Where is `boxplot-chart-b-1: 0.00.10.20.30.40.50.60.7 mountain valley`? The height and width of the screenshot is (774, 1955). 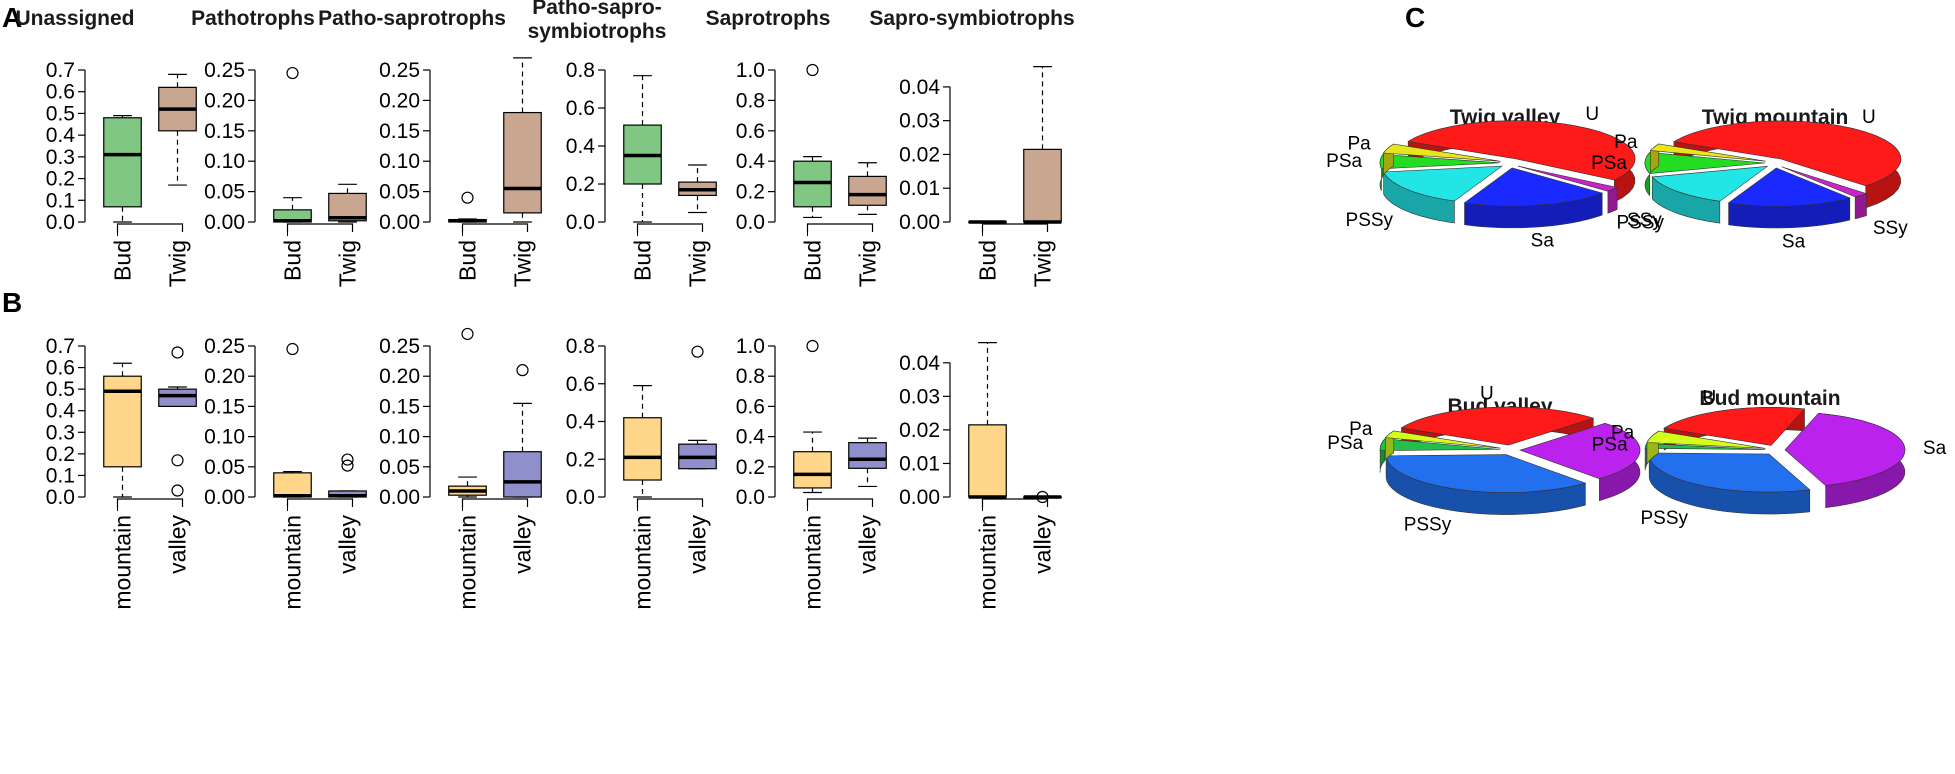
boxplot-chart-b-1: 0.00.10.20.30.40.50.60.7 mountain valley is located at coordinates (121, 472).